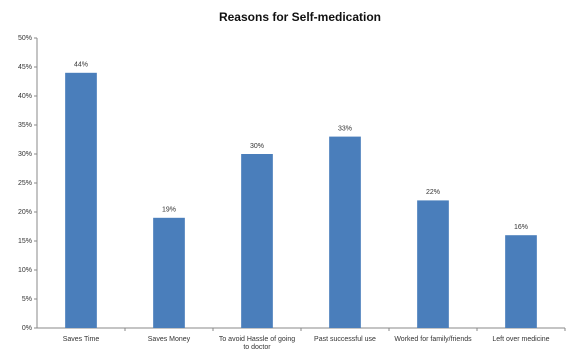 The image size is (570, 352). Describe the element at coordinates (345, 339) in the screenshot. I see `x-tick-label: Past successful use` at that location.